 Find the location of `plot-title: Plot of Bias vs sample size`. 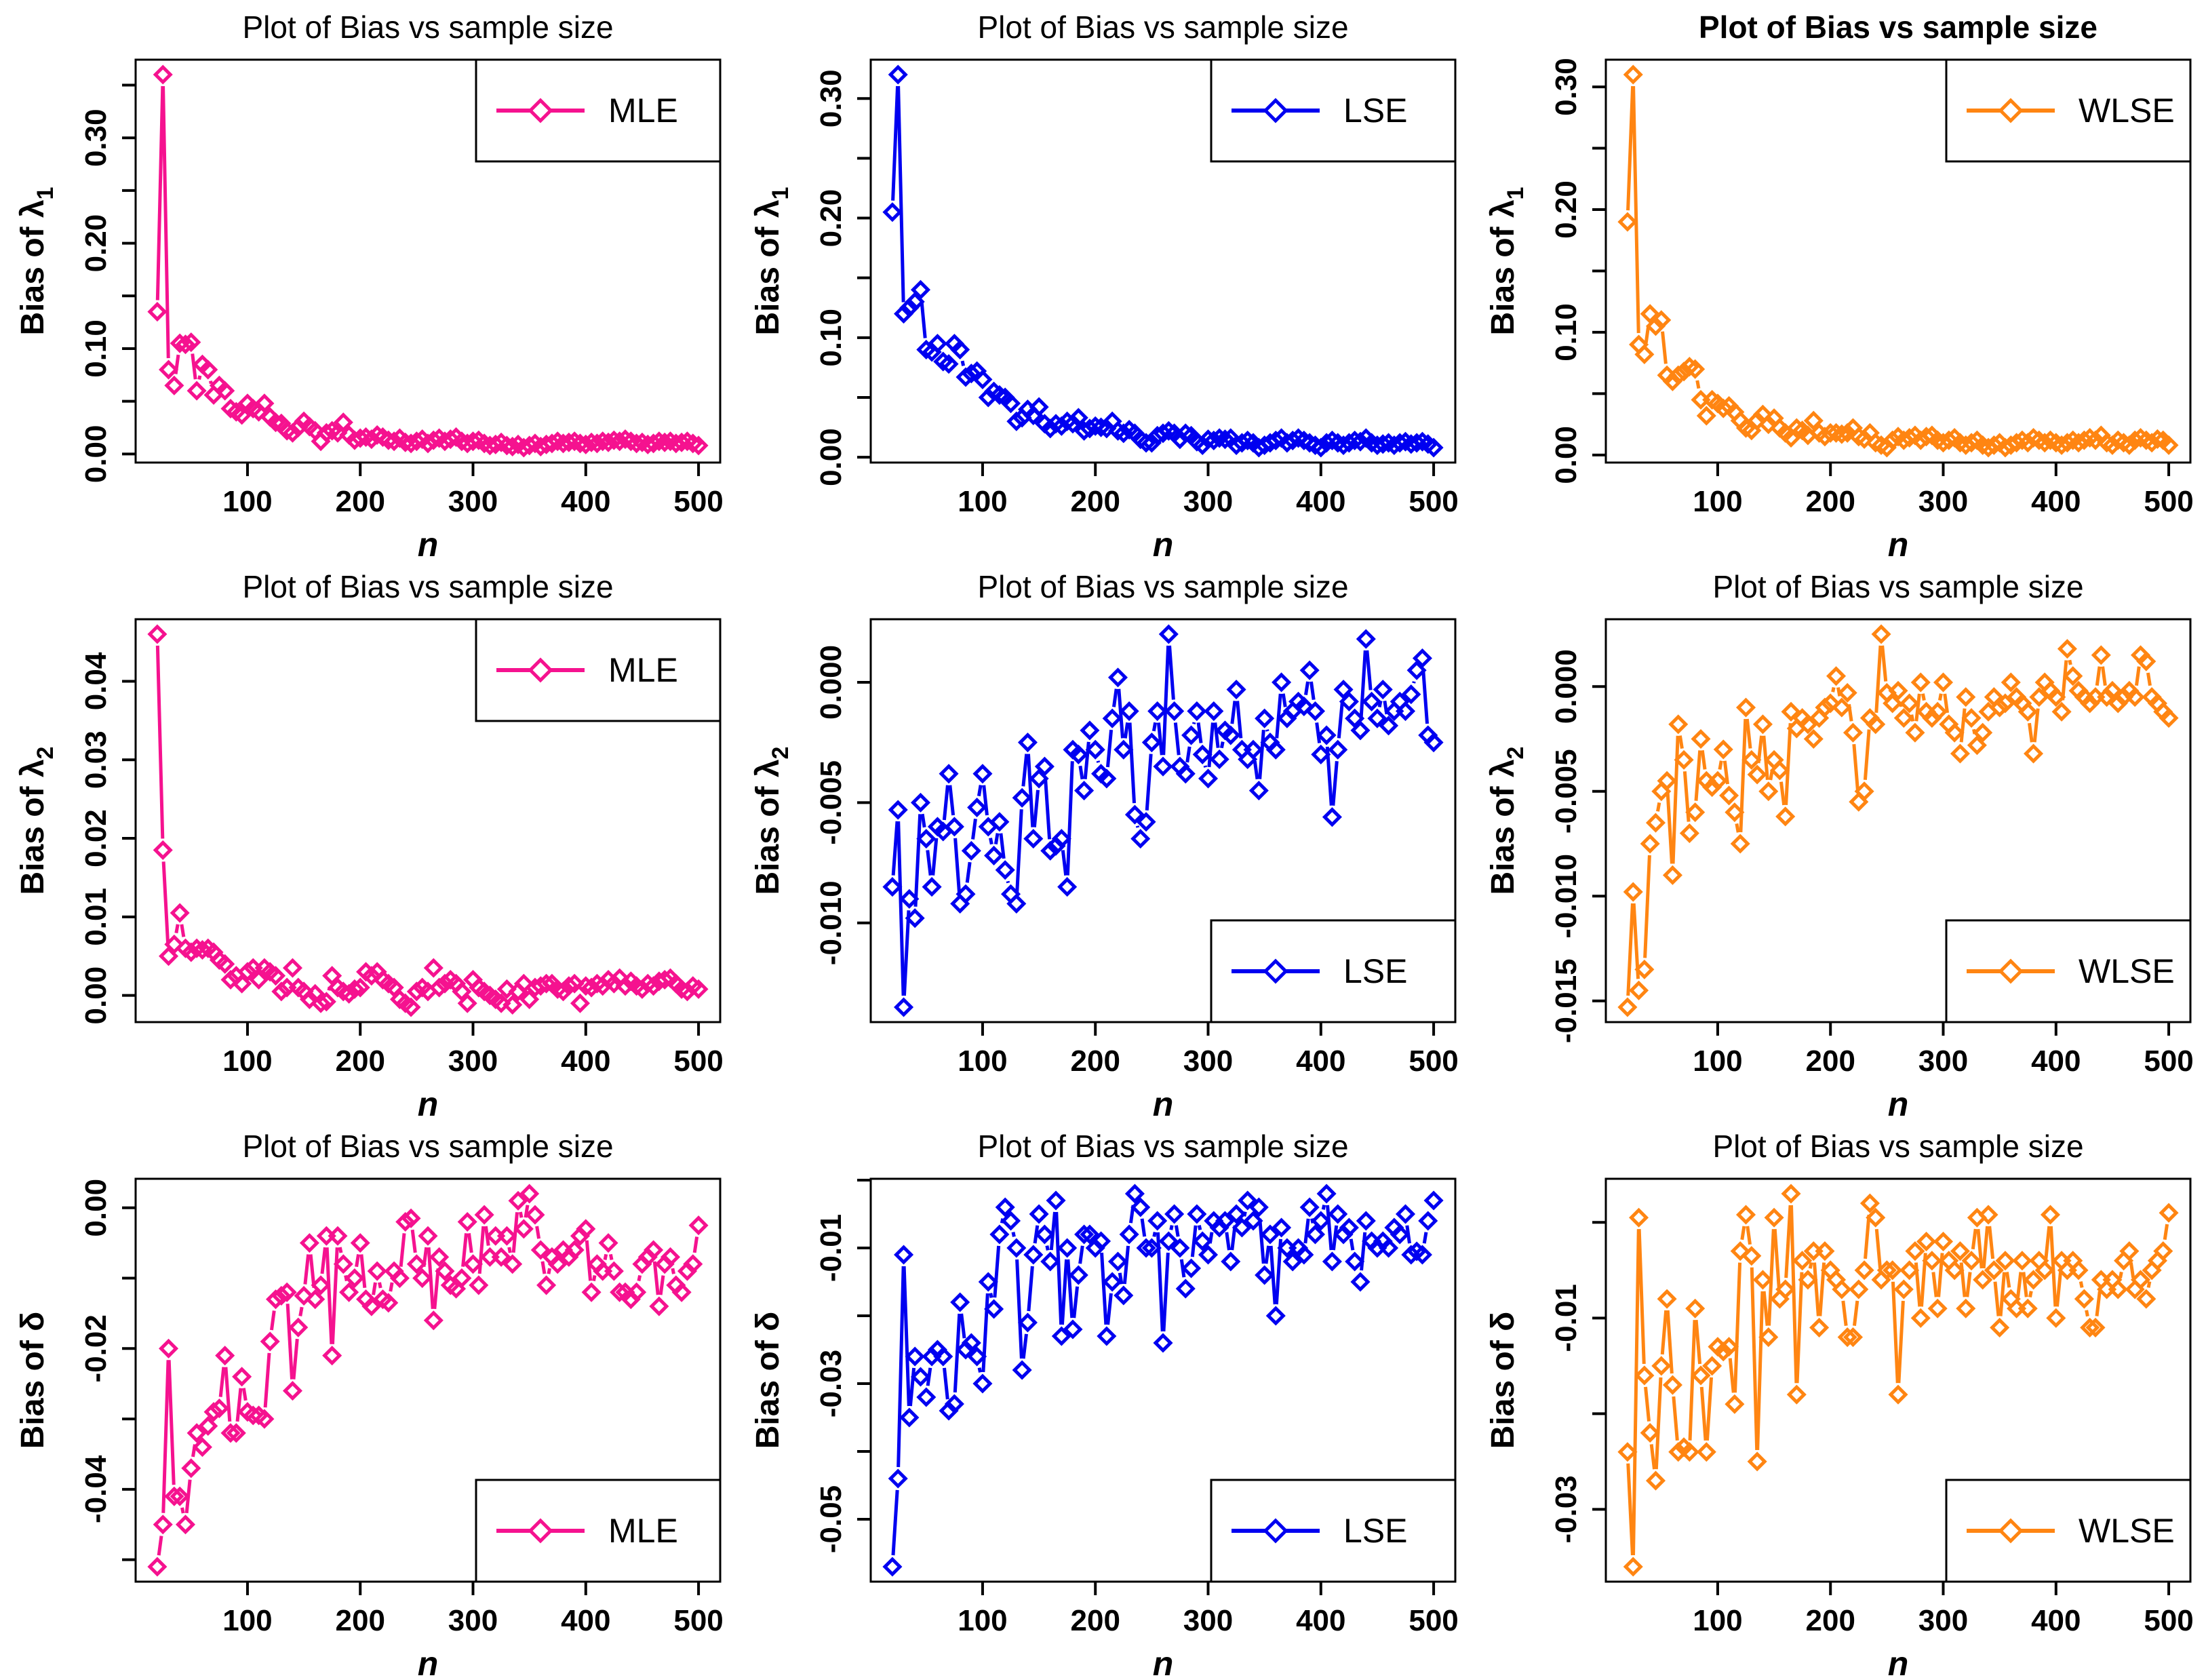

plot-title: Plot of Bias vs sample size is located at coordinates (428, 587).